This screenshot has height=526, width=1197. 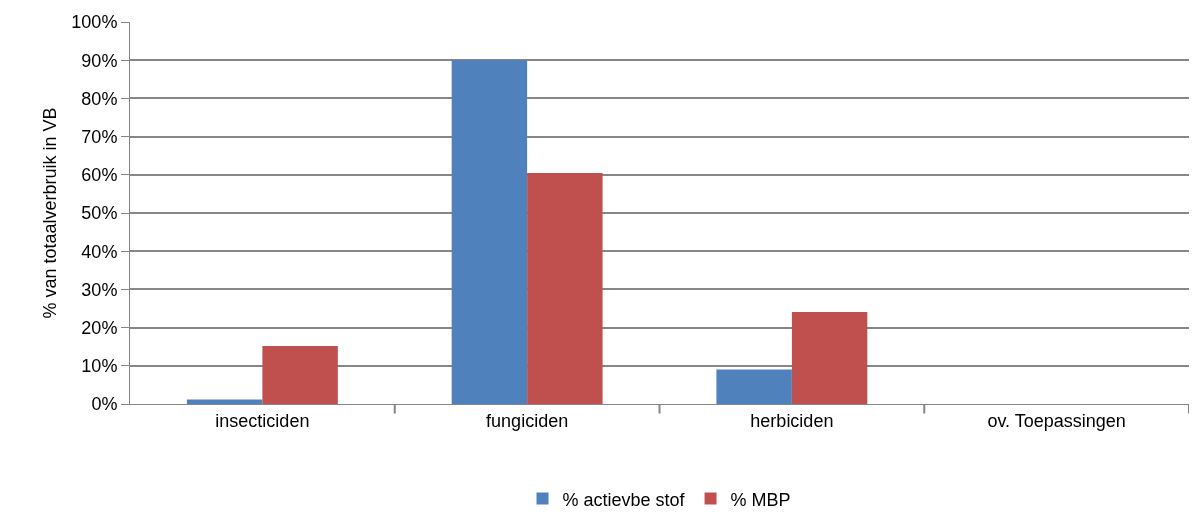 What do you see at coordinates (99, 213) in the screenshot?
I see `y-tick-label: 50%` at bounding box center [99, 213].